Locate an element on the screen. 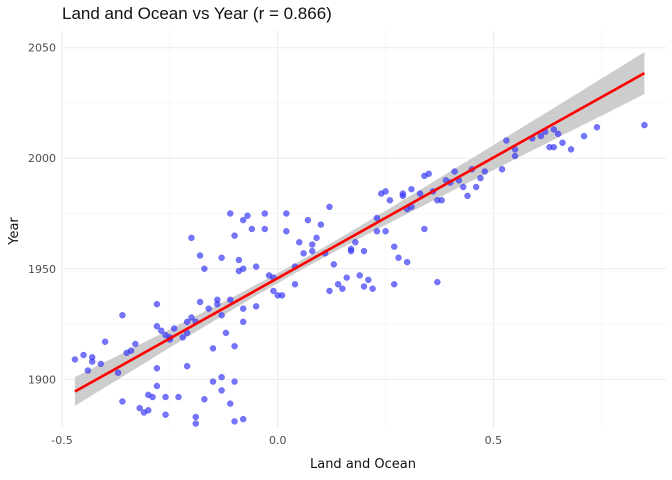 The height and width of the screenshot is (480, 672). y-tick-labels: 1900 1950 2000 2050 is located at coordinates (42, 214).